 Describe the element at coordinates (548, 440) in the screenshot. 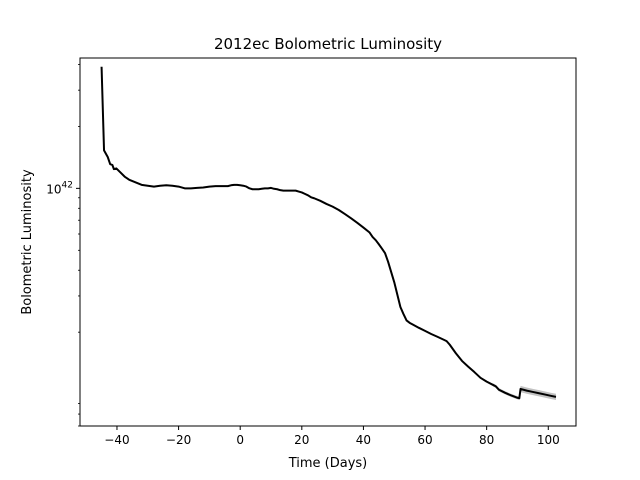

I see `x-tick-label: 100` at that location.